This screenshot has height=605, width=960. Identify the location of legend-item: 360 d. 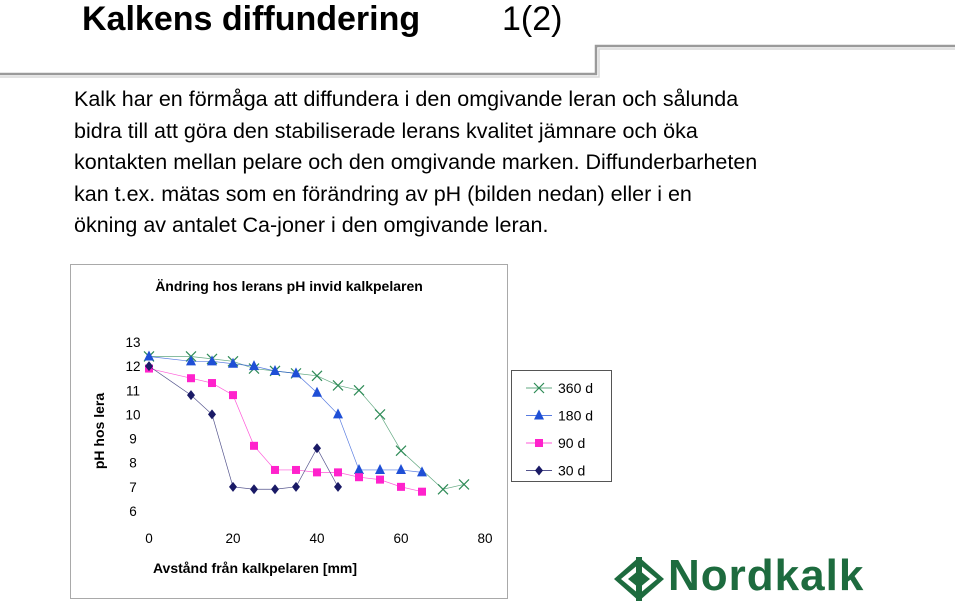
(559, 388).